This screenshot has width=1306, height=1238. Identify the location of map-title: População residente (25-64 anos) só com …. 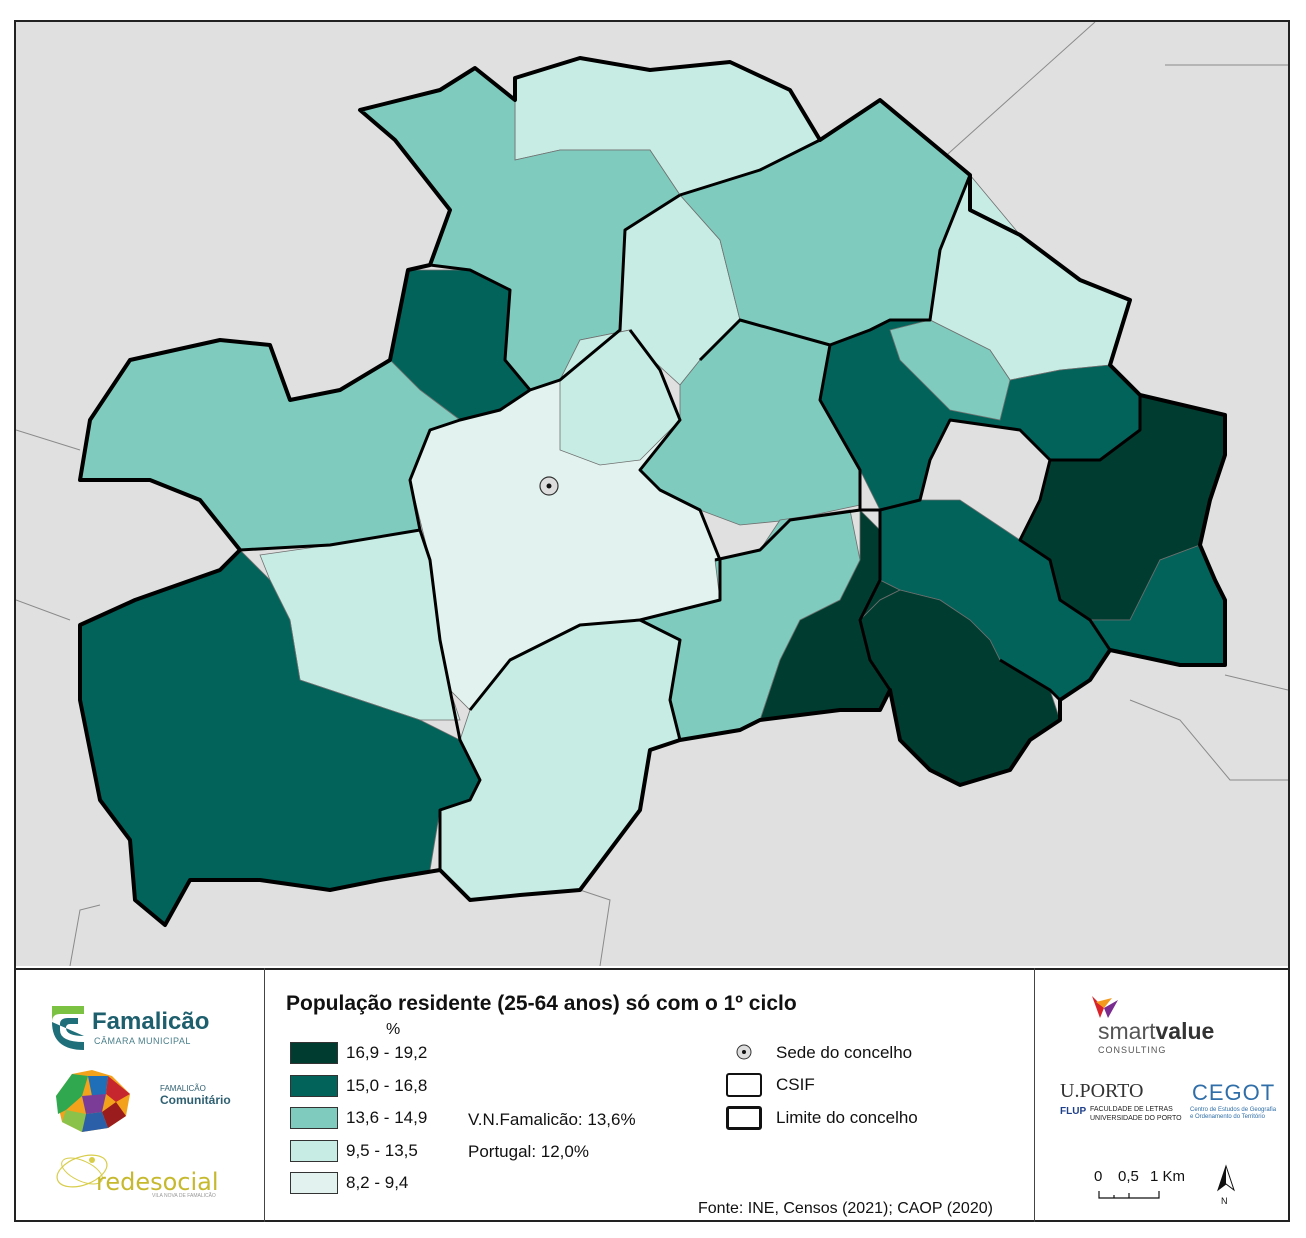
(541, 1003).